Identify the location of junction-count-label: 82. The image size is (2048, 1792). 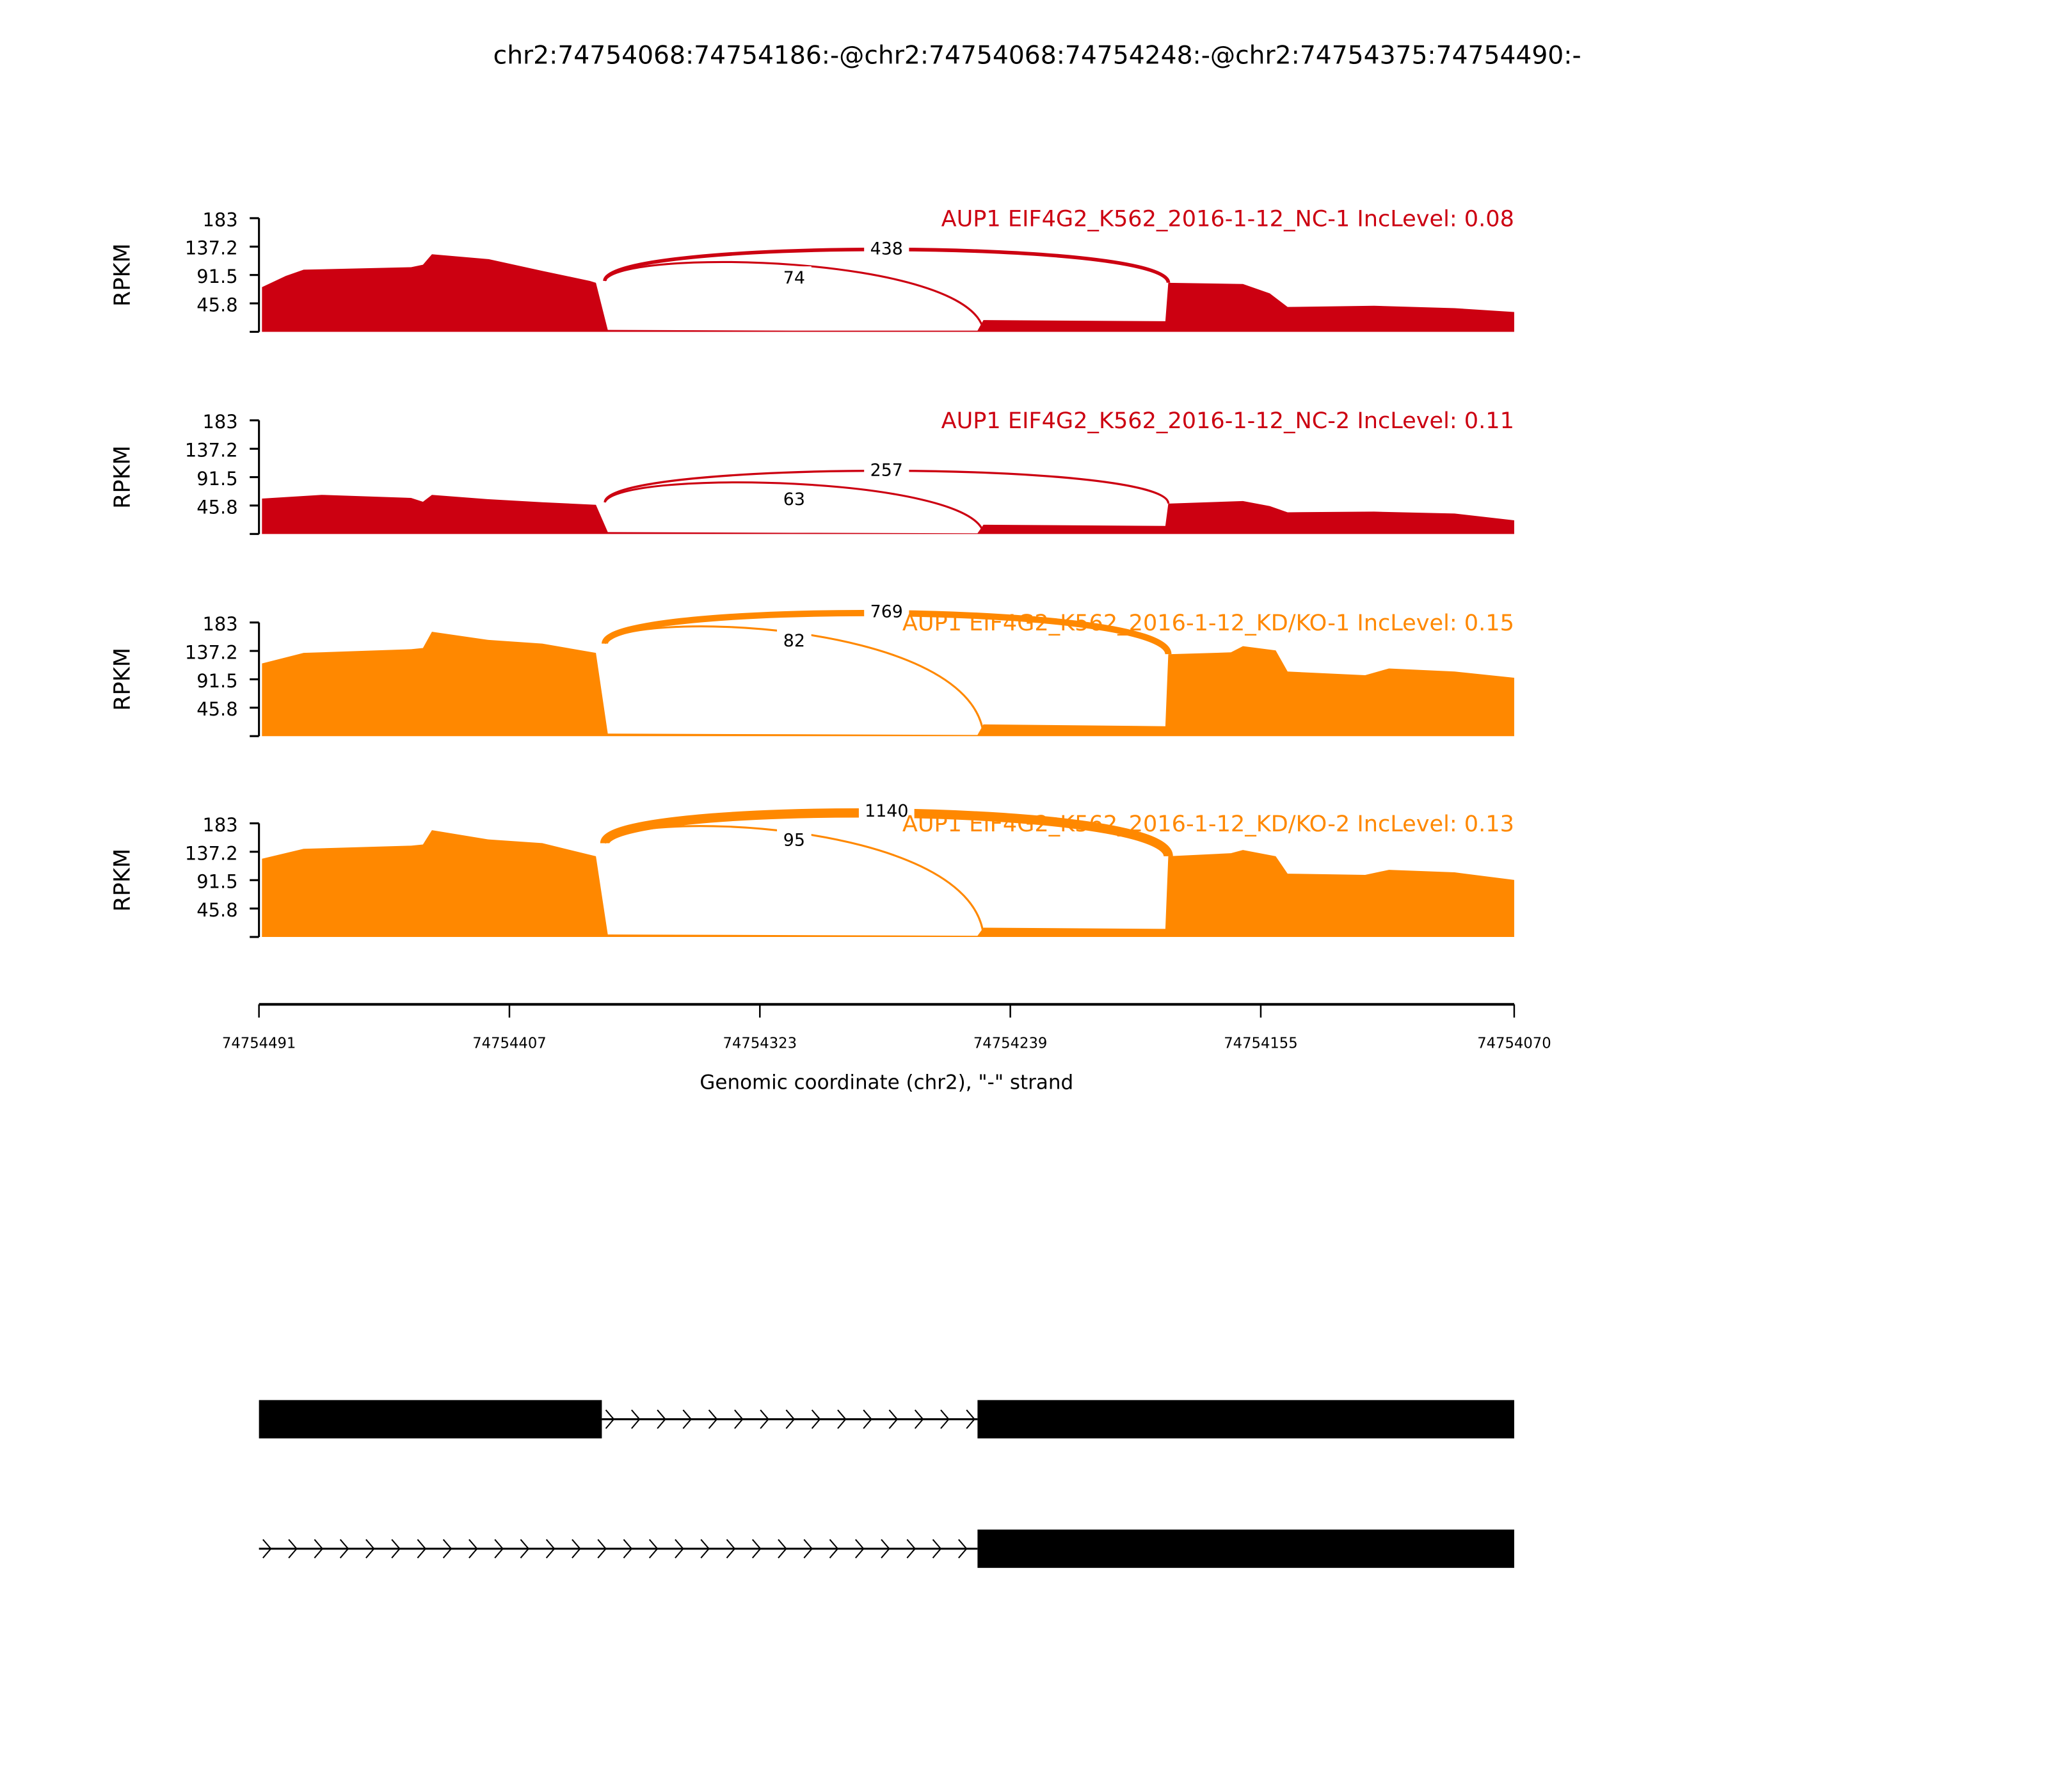
(794, 641).